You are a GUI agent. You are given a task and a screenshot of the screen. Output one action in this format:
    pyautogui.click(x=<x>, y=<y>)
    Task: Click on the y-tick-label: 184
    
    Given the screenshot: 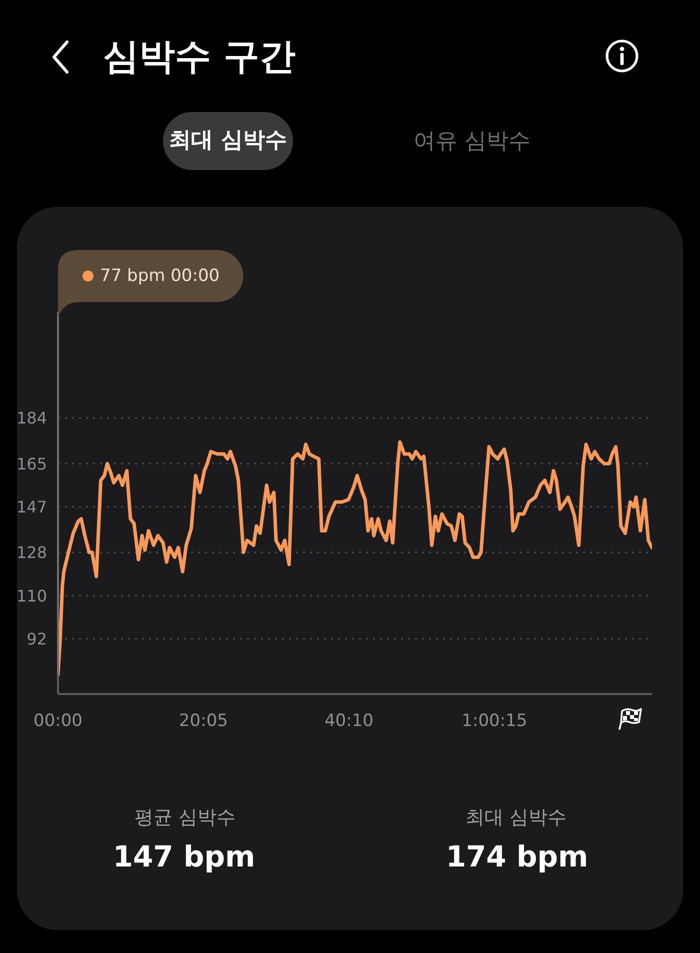 What is the action you would take?
    pyautogui.click(x=31, y=418)
    